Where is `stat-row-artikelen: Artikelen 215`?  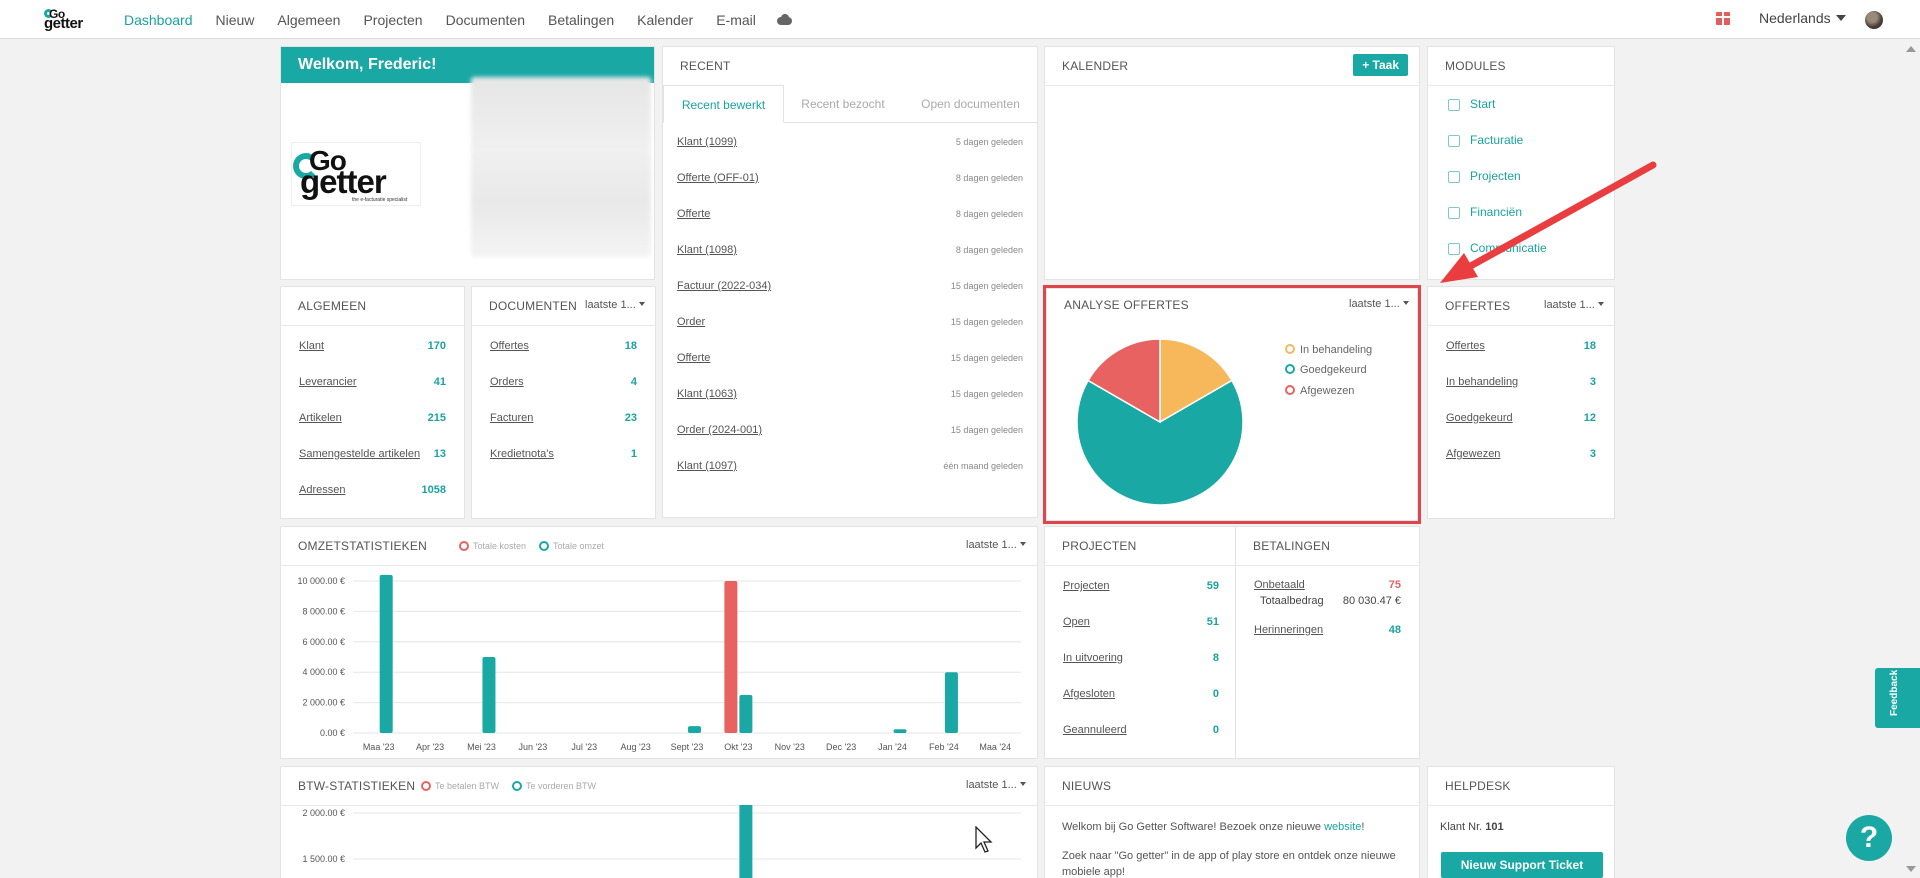 stat-row-artikelen: Artikelen 215 is located at coordinates (372, 421).